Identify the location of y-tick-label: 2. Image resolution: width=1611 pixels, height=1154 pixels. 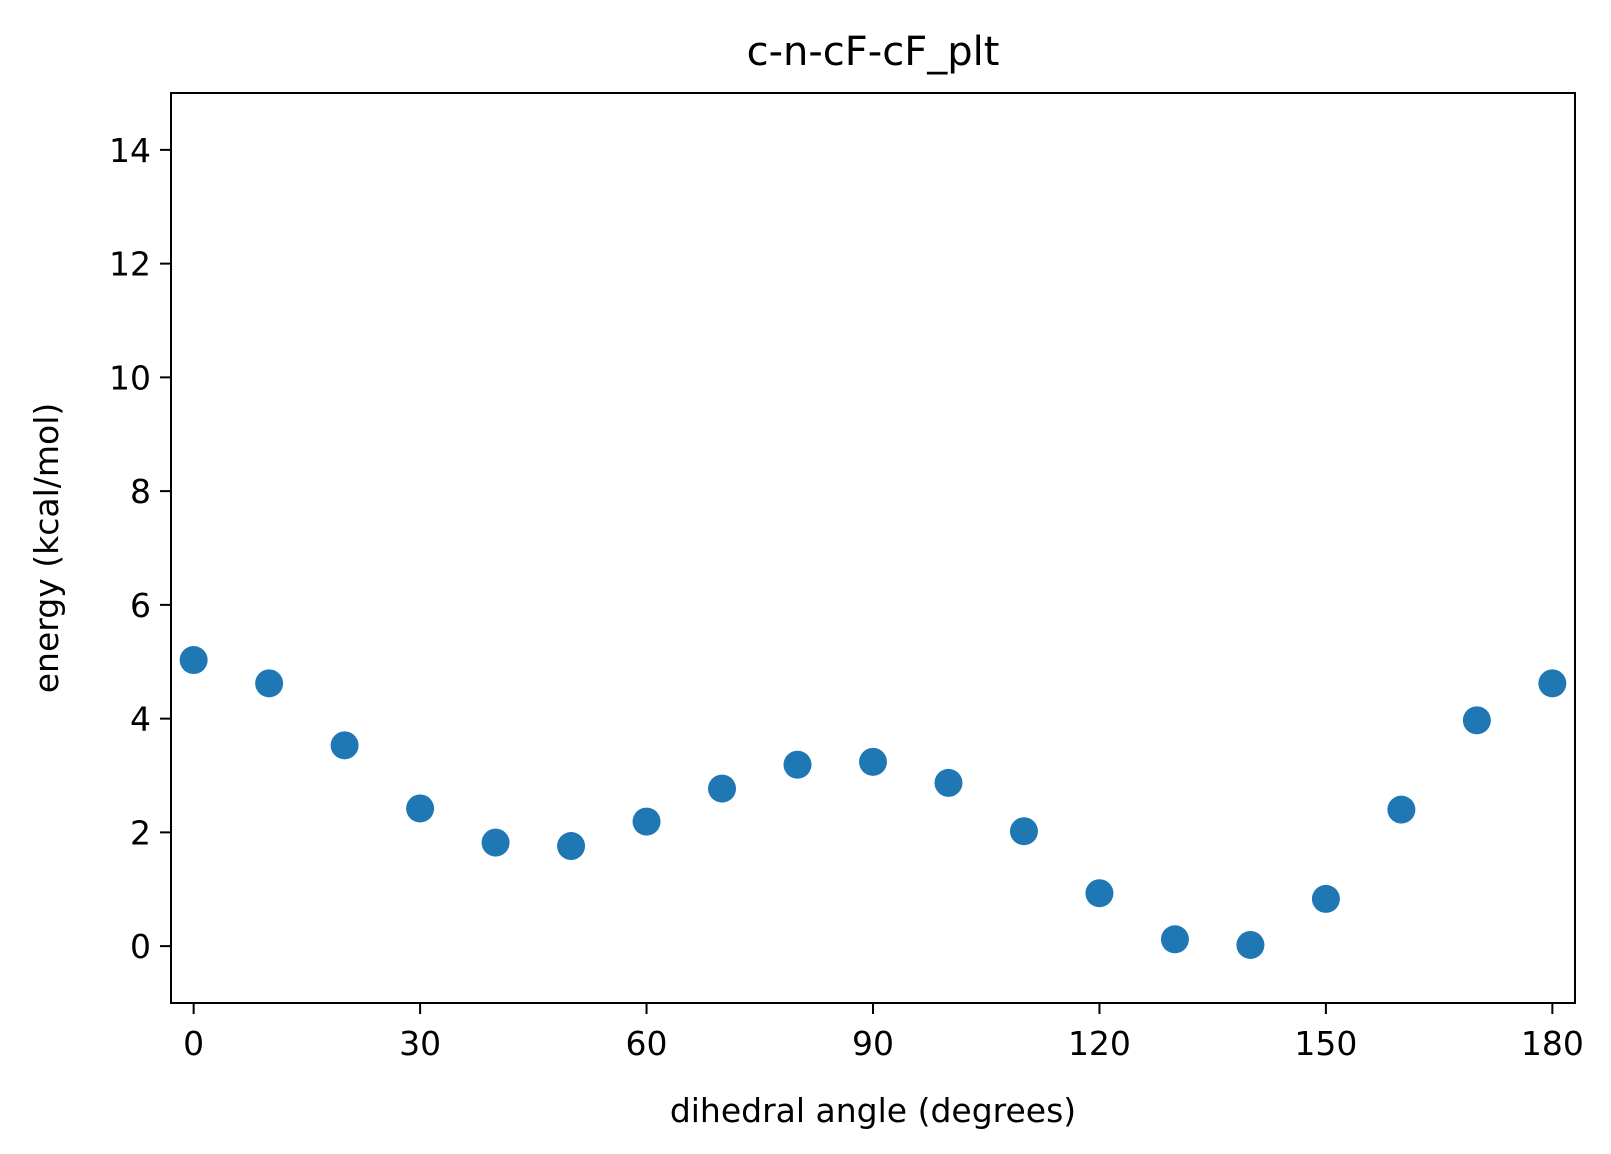
(140, 832).